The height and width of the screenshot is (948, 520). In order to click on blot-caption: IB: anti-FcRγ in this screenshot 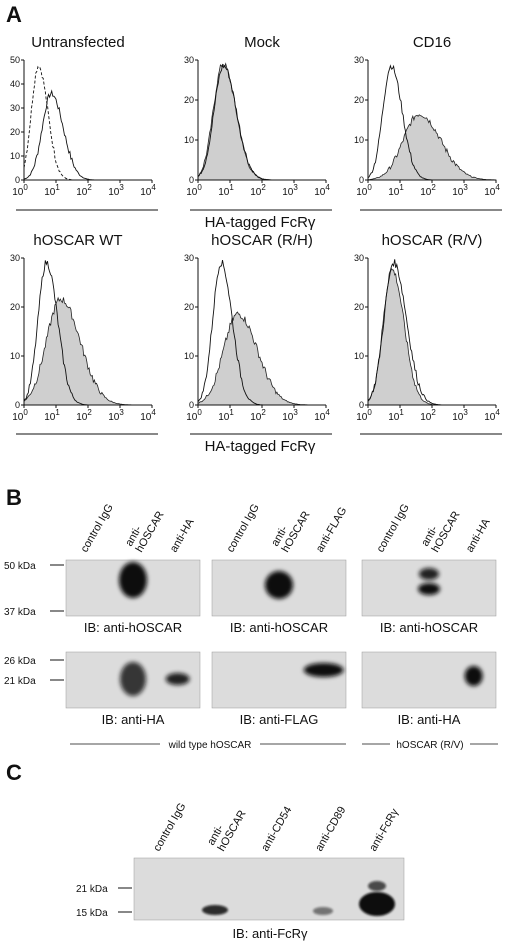, I will do `click(270, 933)`.